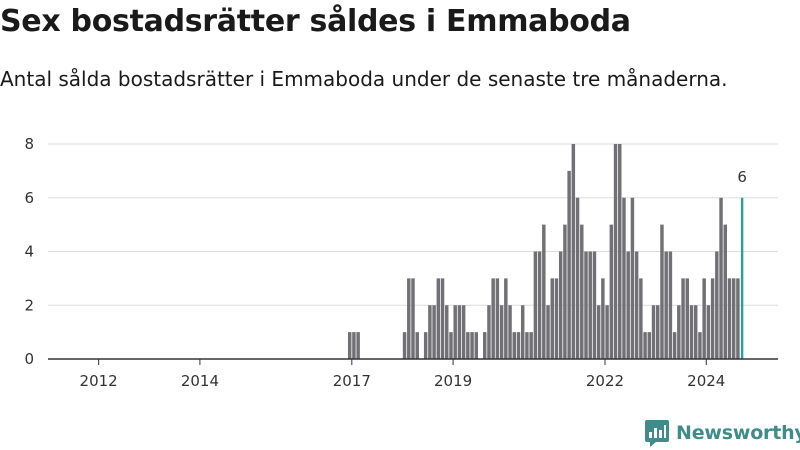 This screenshot has height=450, width=800. What do you see at coordinates (29, 359) in the screenshot?
I see `y-tick-label: 0` at bounding box center [29, 359].